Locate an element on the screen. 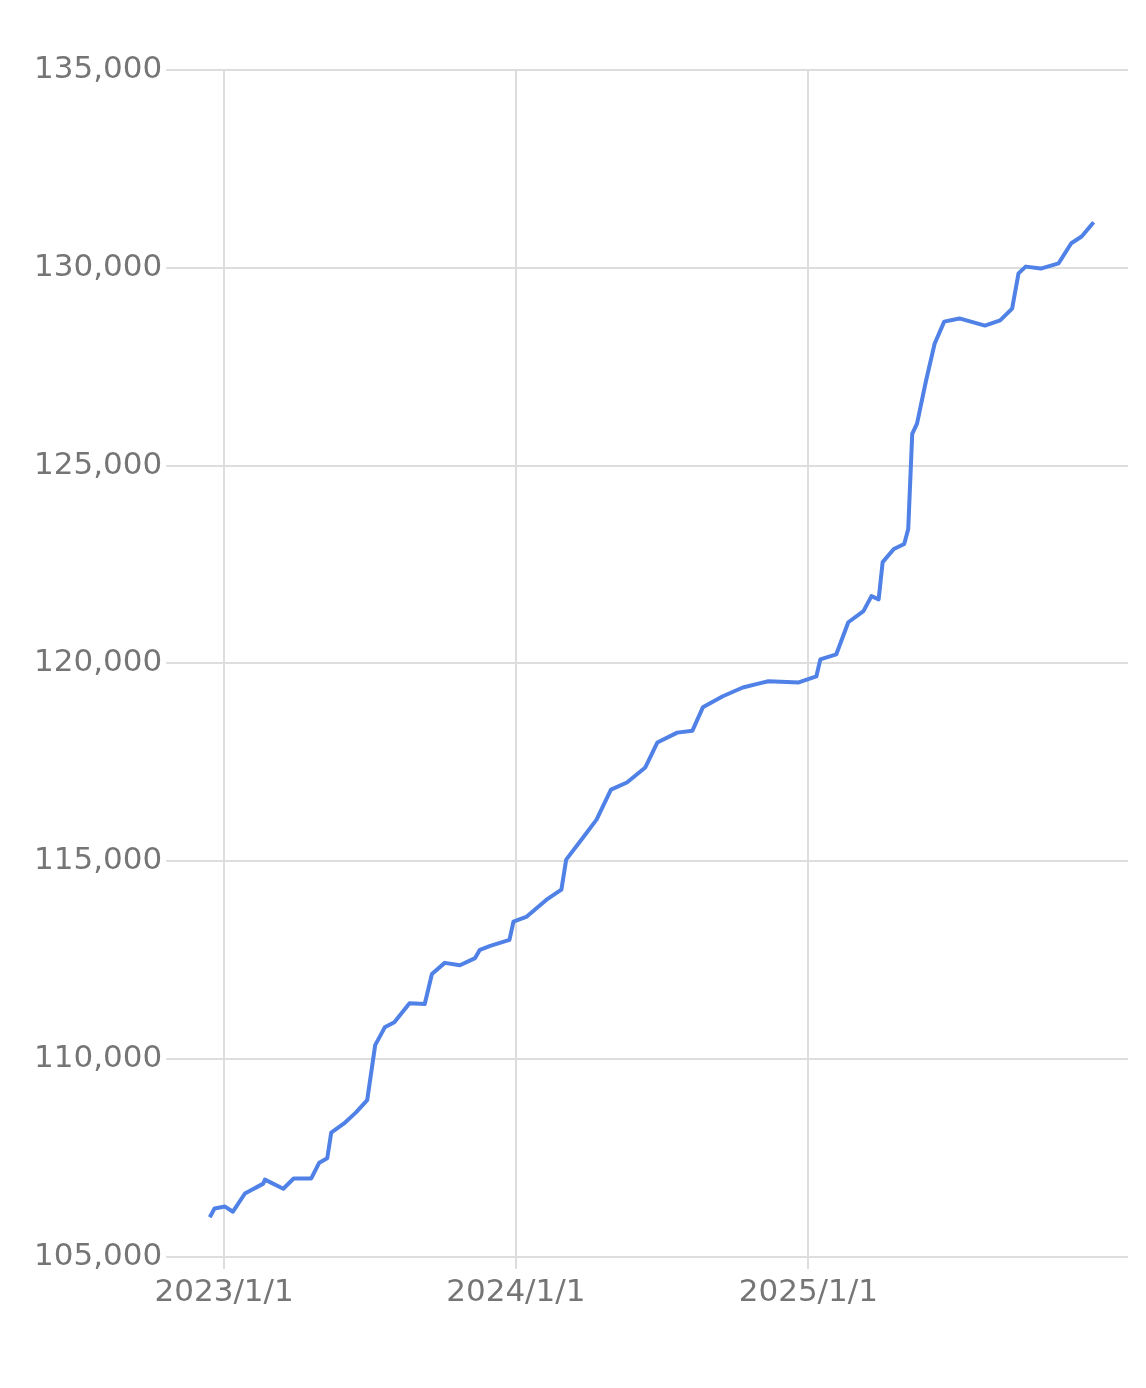 The height and width of the screenshot is (1388, 1146). y-tick-label: 115,000 is located at coordinates (98, 858).